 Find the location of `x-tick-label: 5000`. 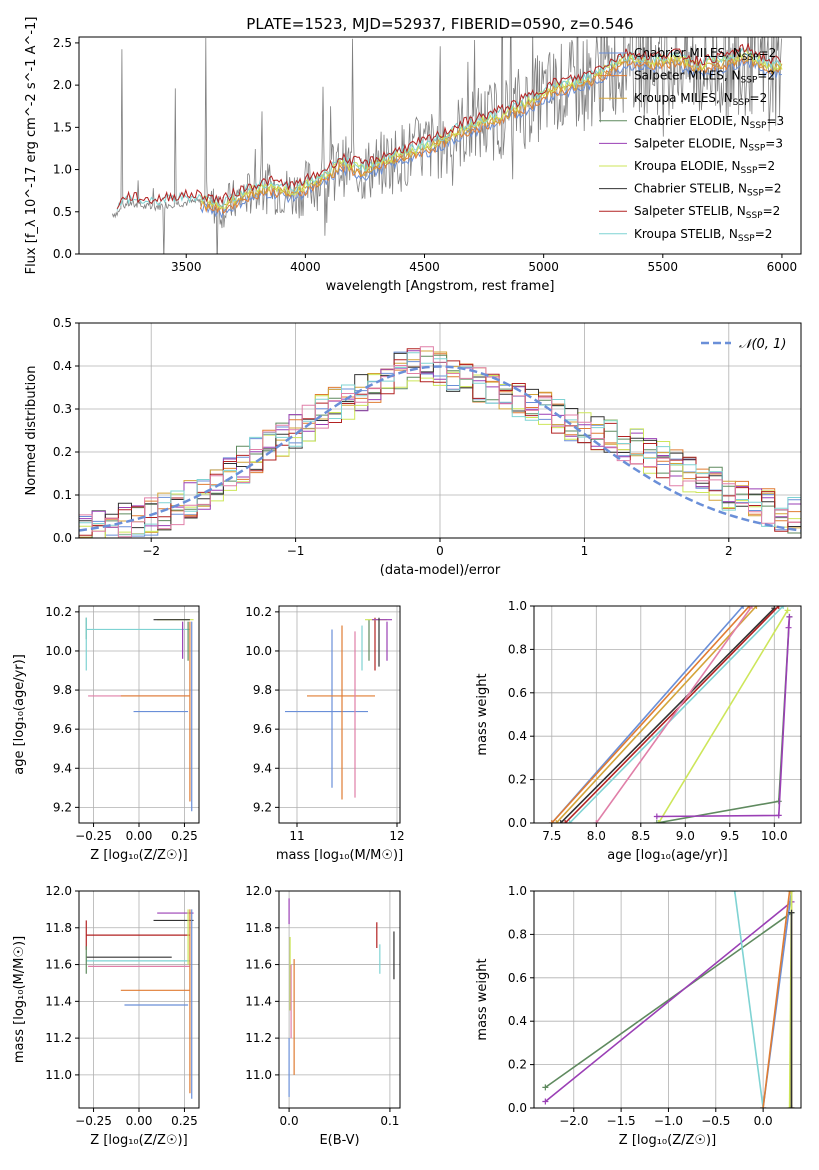

x-tick-label: 5000 is located at coordinates (543, 267).